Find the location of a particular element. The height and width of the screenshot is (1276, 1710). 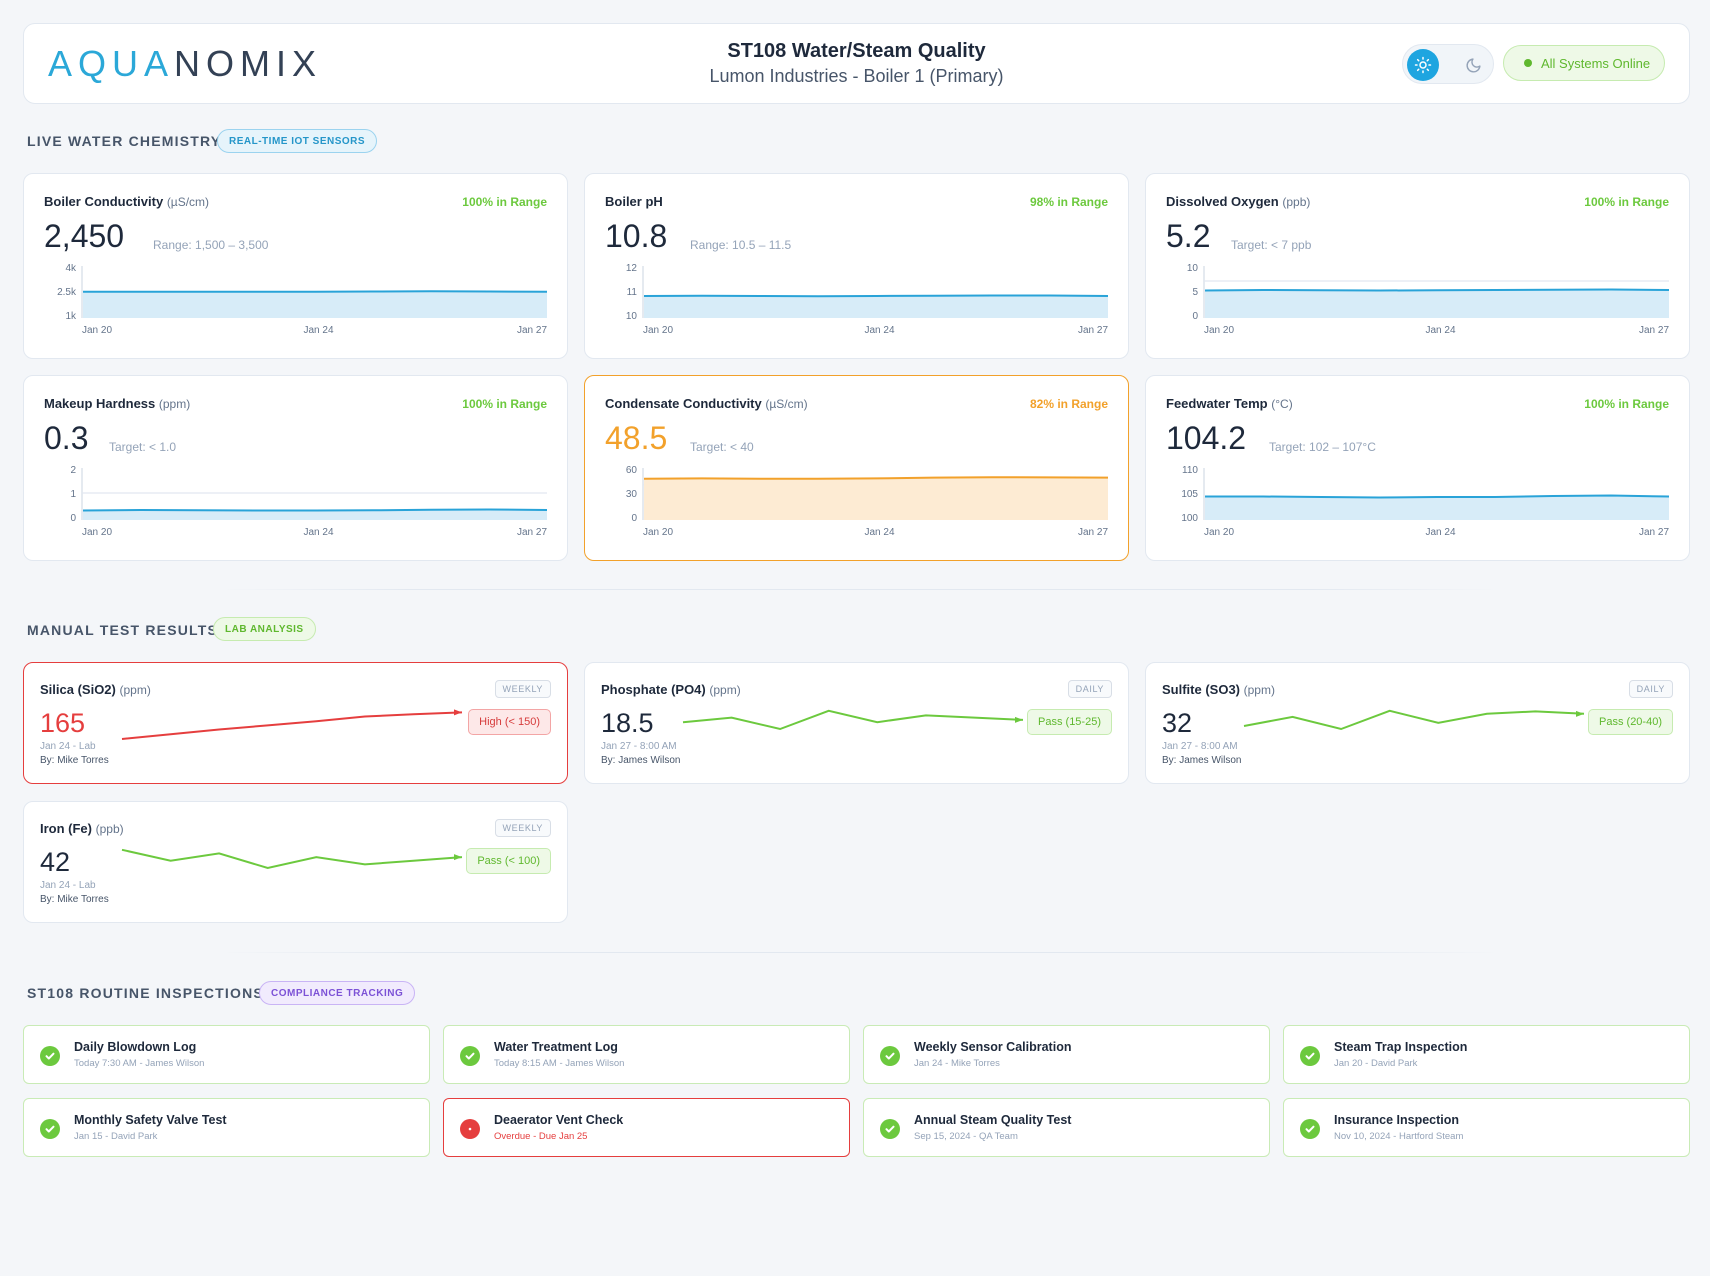

sensor-value: 5.2 is located at coordinates (1188, 236).